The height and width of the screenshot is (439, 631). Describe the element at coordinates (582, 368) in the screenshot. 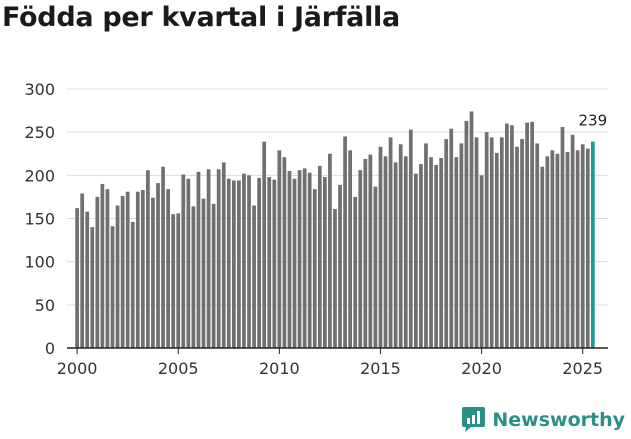

I see `x-tick-label: 2025` at that location.